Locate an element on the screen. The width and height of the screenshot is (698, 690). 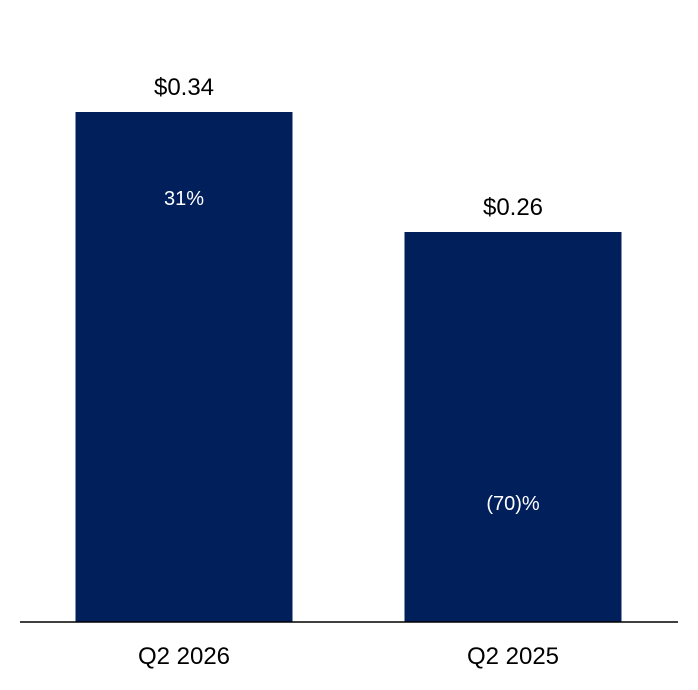
change-label-1: 31% is located at coordinates (184, 199).